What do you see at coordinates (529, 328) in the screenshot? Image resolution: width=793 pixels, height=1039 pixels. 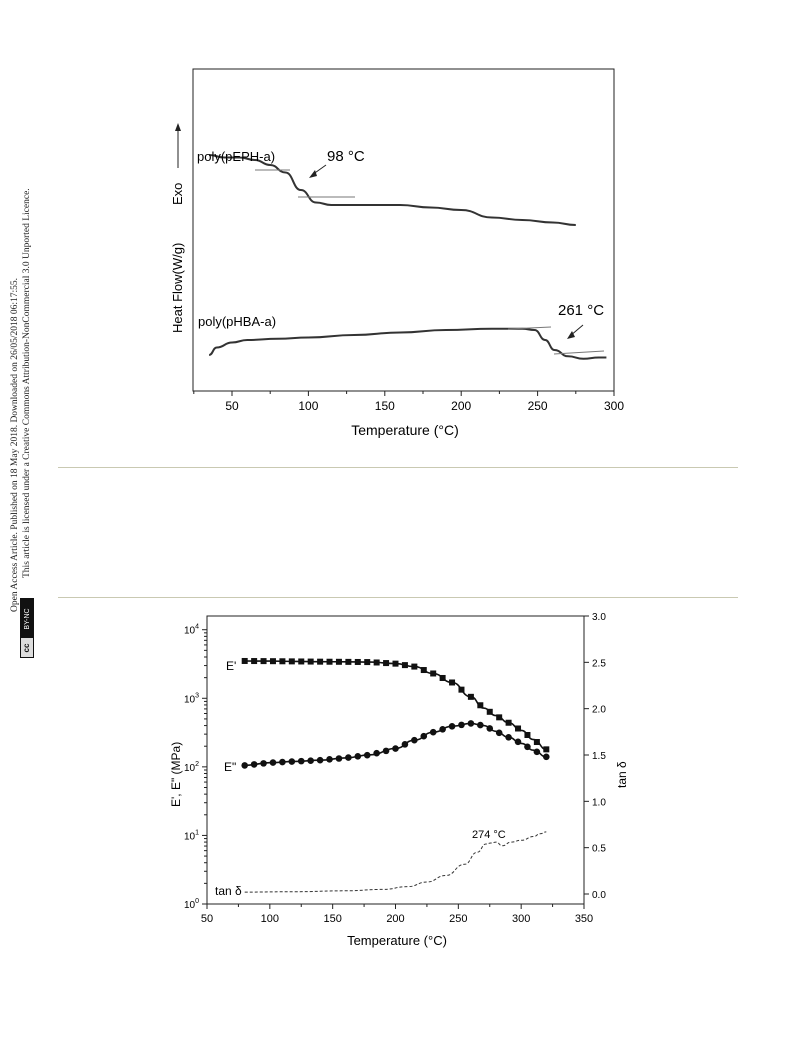 I see `tangent-line` at bounding box center [529, 328].